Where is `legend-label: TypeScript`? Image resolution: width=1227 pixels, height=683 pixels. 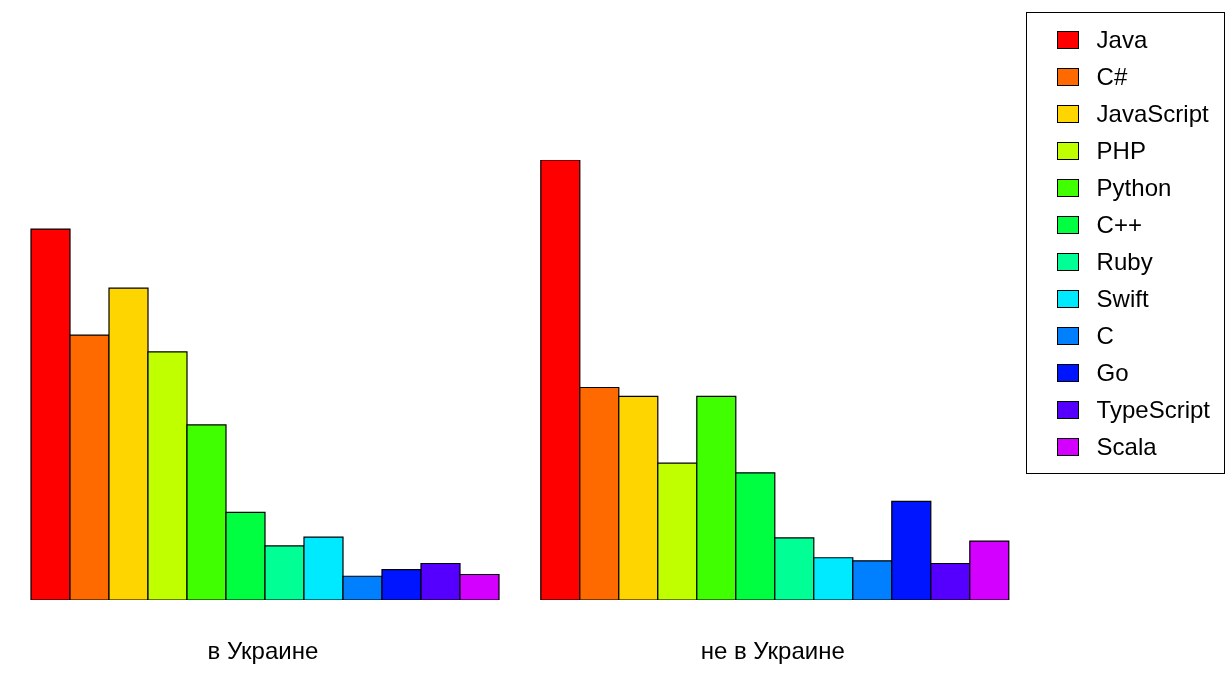
legend-label: TypeScript is located at coordinates (1153, 409).